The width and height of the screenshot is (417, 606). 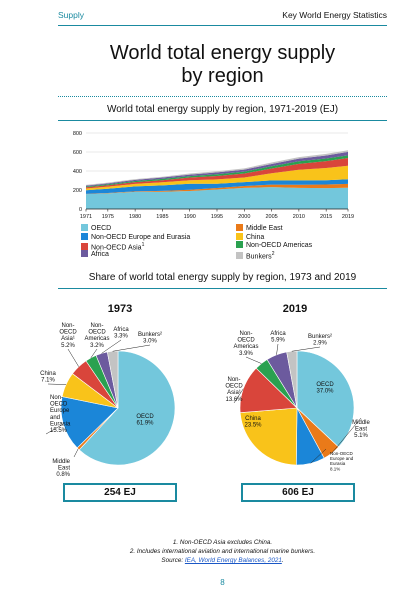 I want to click on x-tick-label: 1971, so click(x=86, y=217).